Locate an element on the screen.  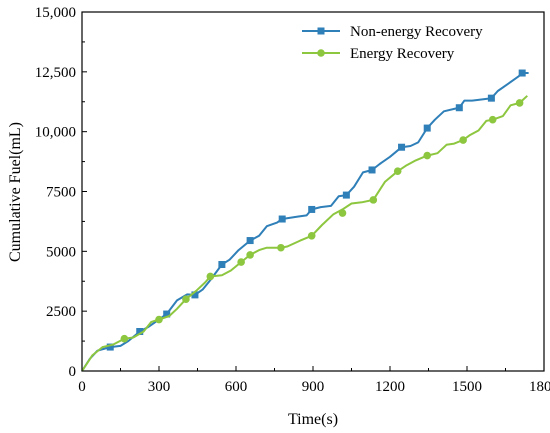
y-axis-ticks: 0 2500 5000 7500 10,000 12,500 15,000 is located at coordinates (61, 192).